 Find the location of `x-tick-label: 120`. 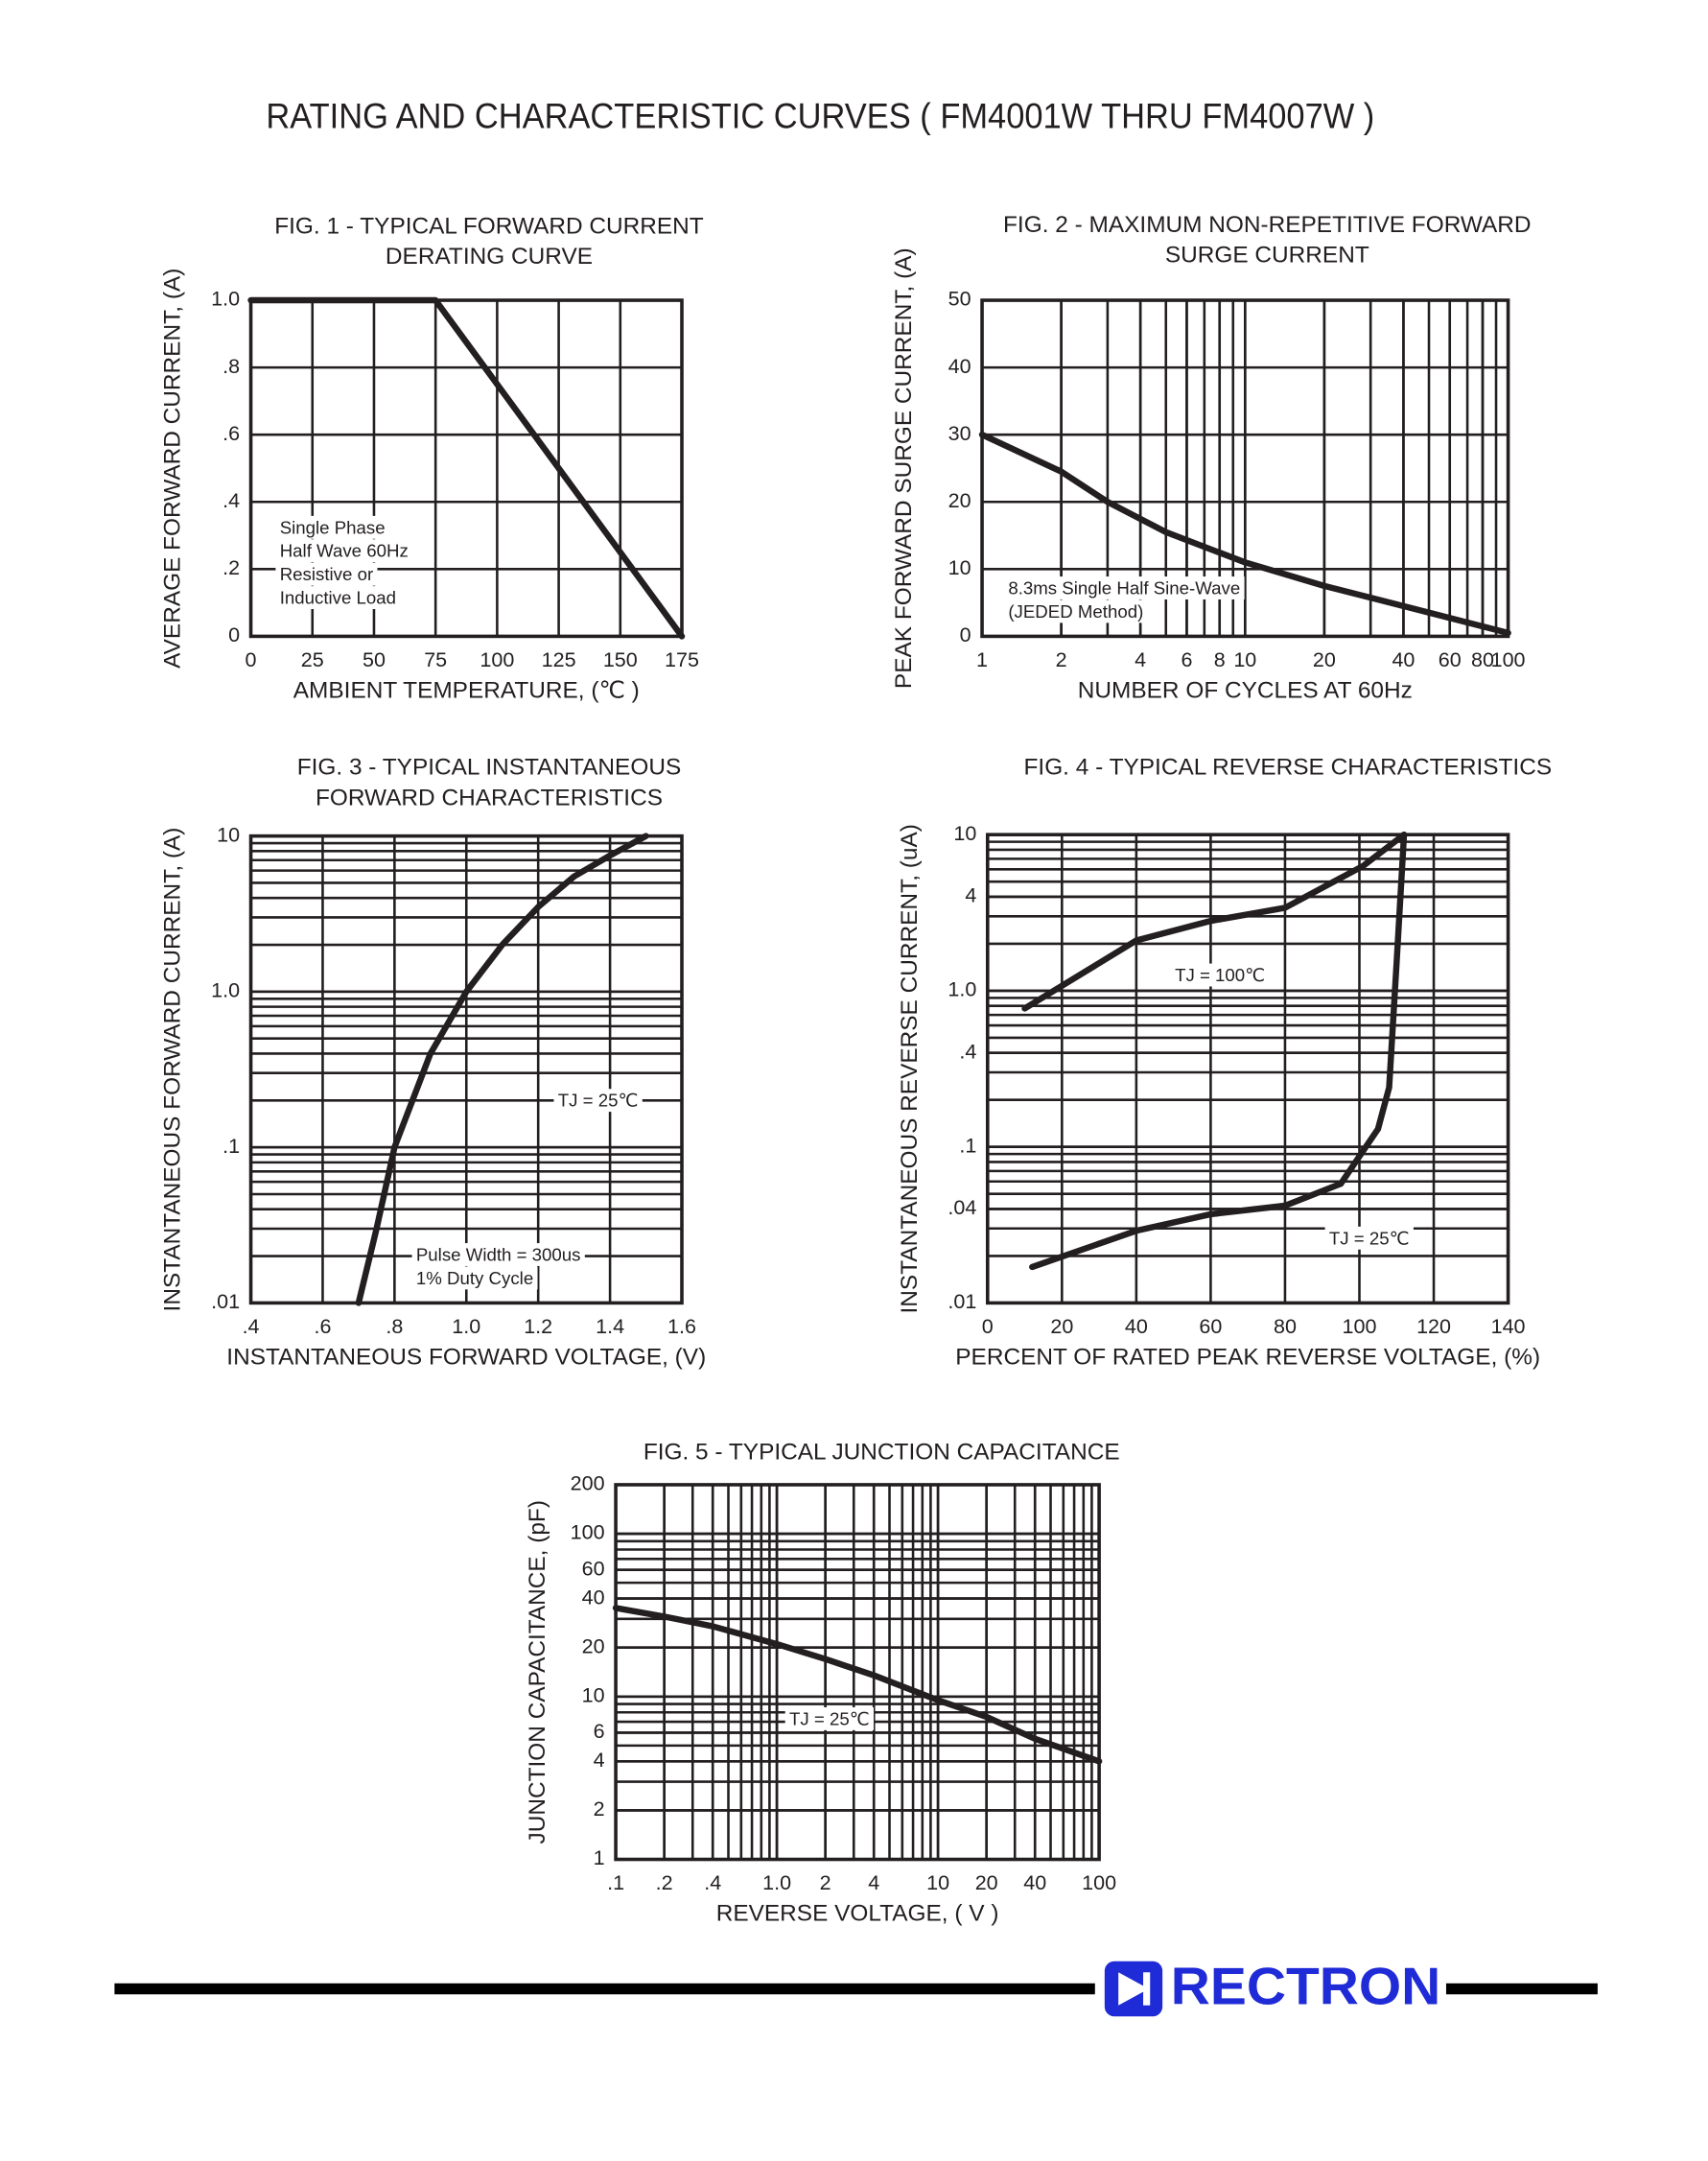

x-tick-label: 120 is located at coordinates (1434, 1326).